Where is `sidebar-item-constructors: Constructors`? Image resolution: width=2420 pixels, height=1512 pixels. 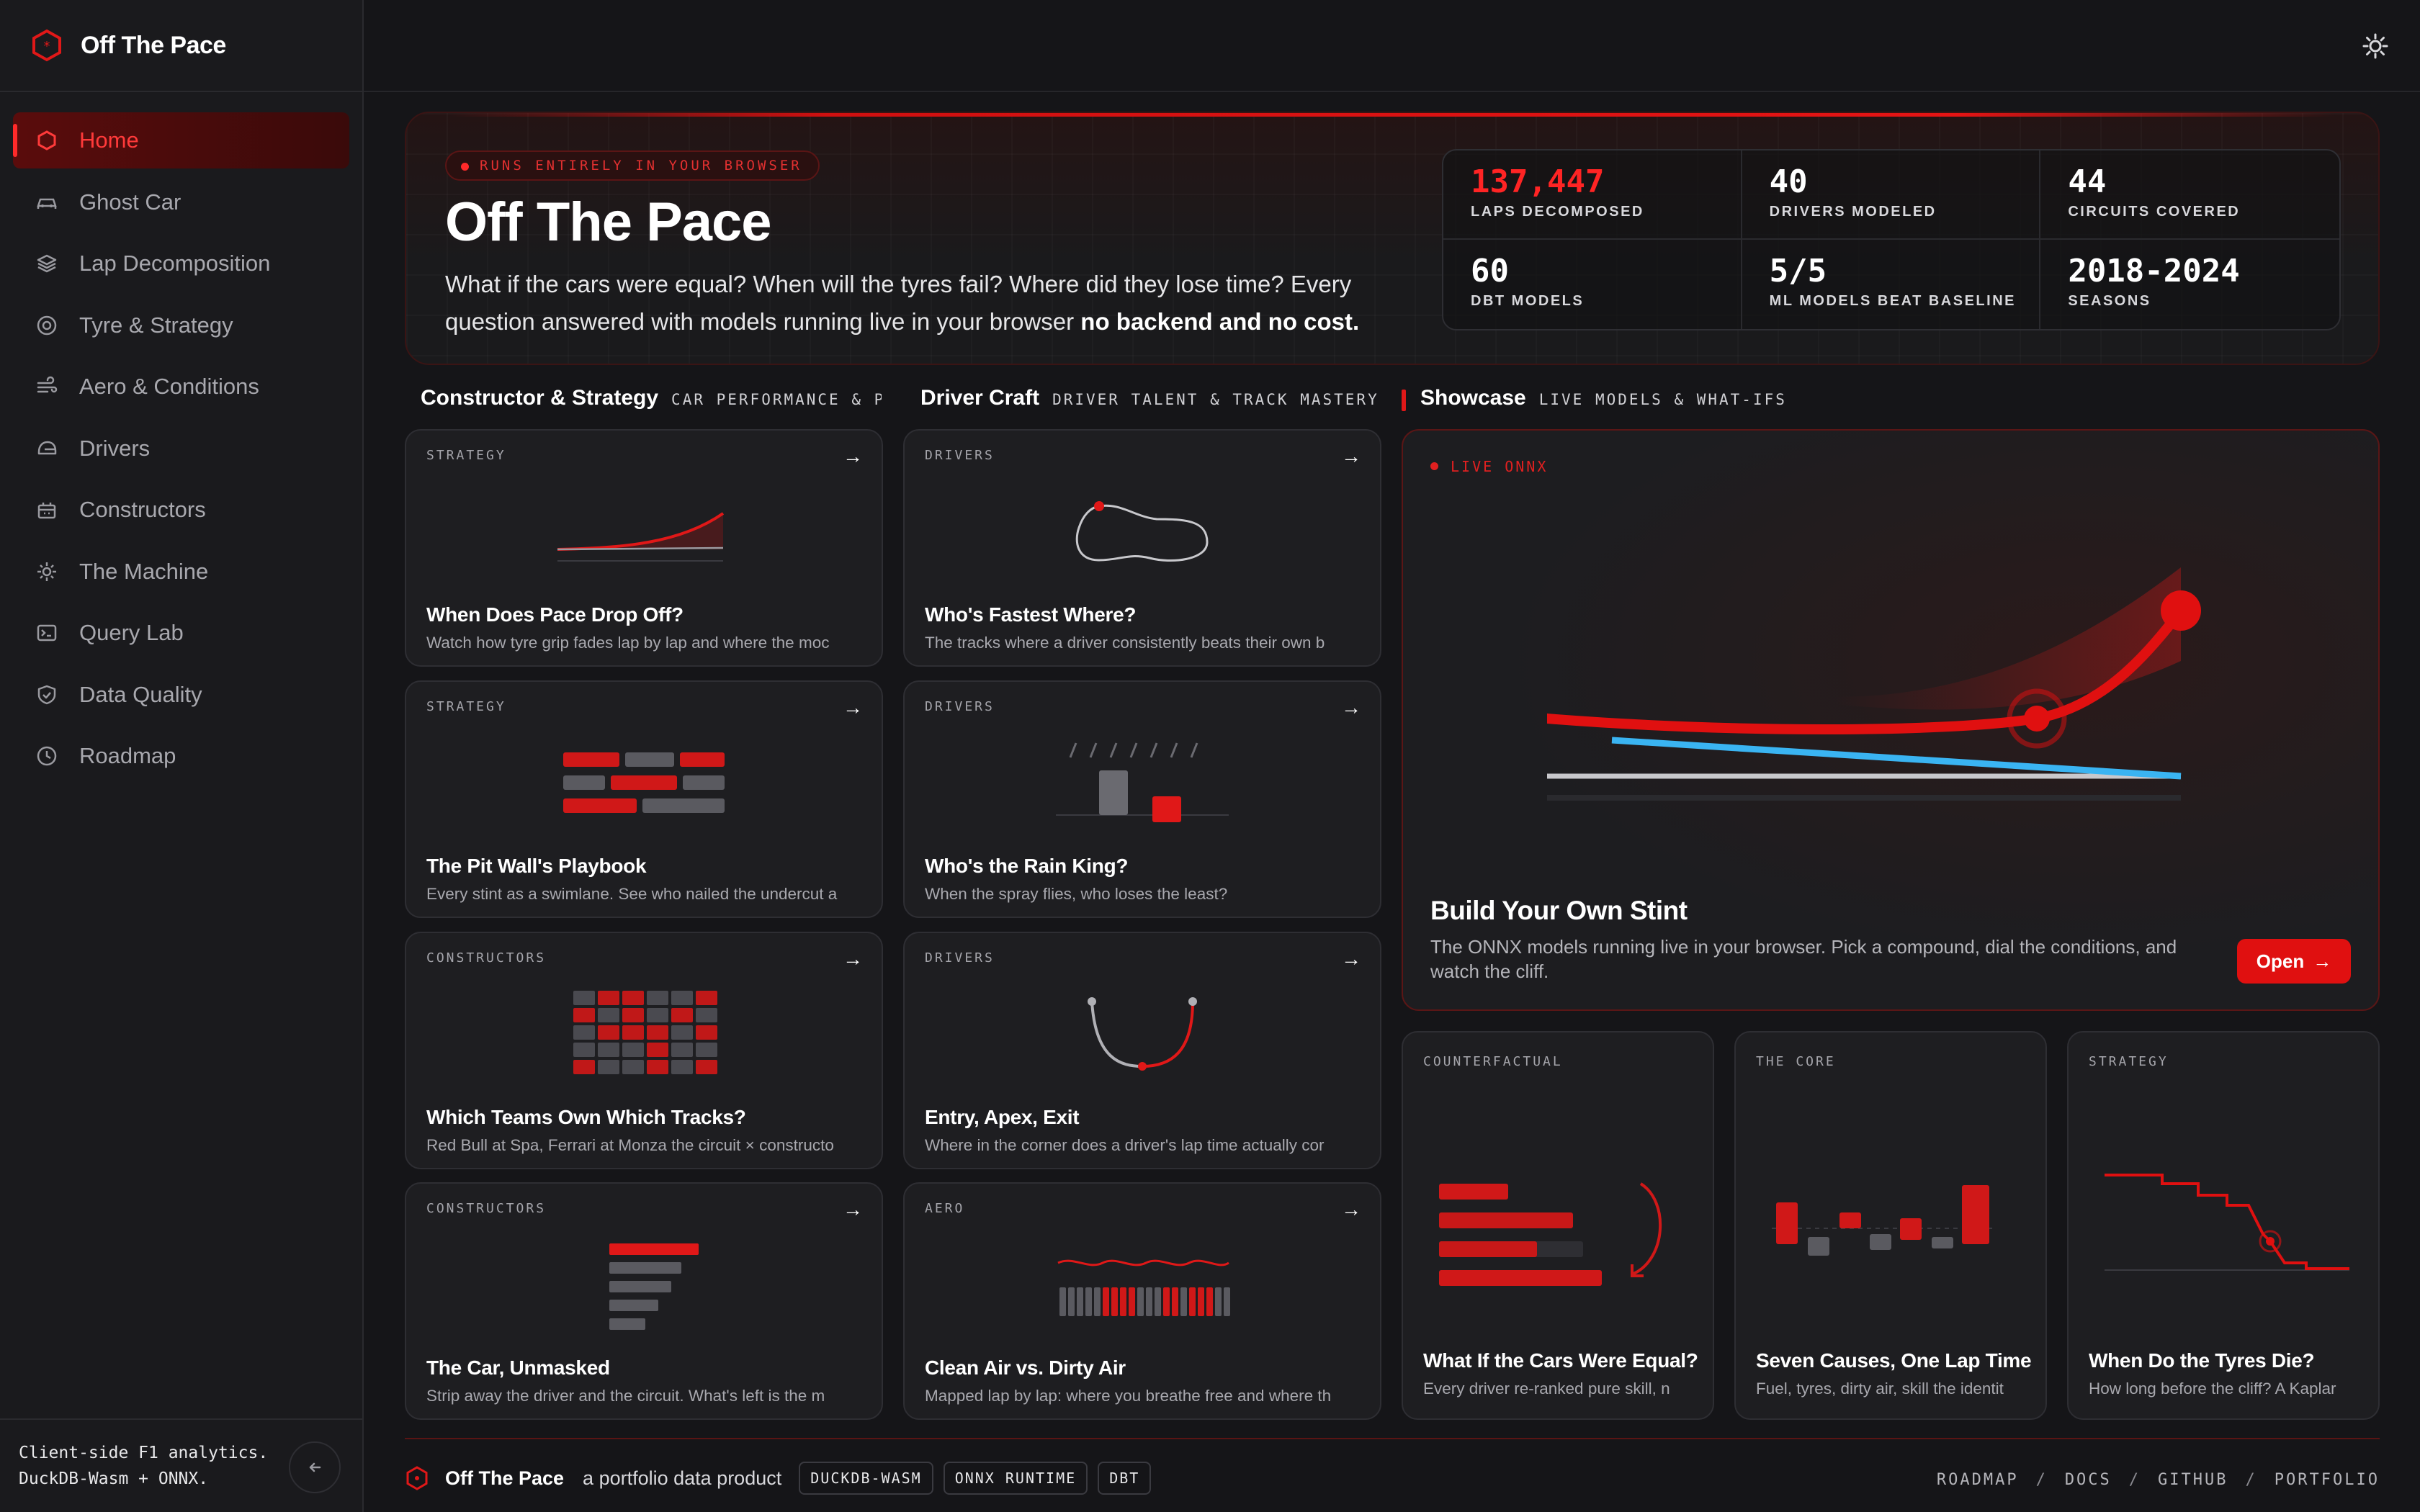 sidebar-item-constructors: Constructors is located at coordinates (181, 510).